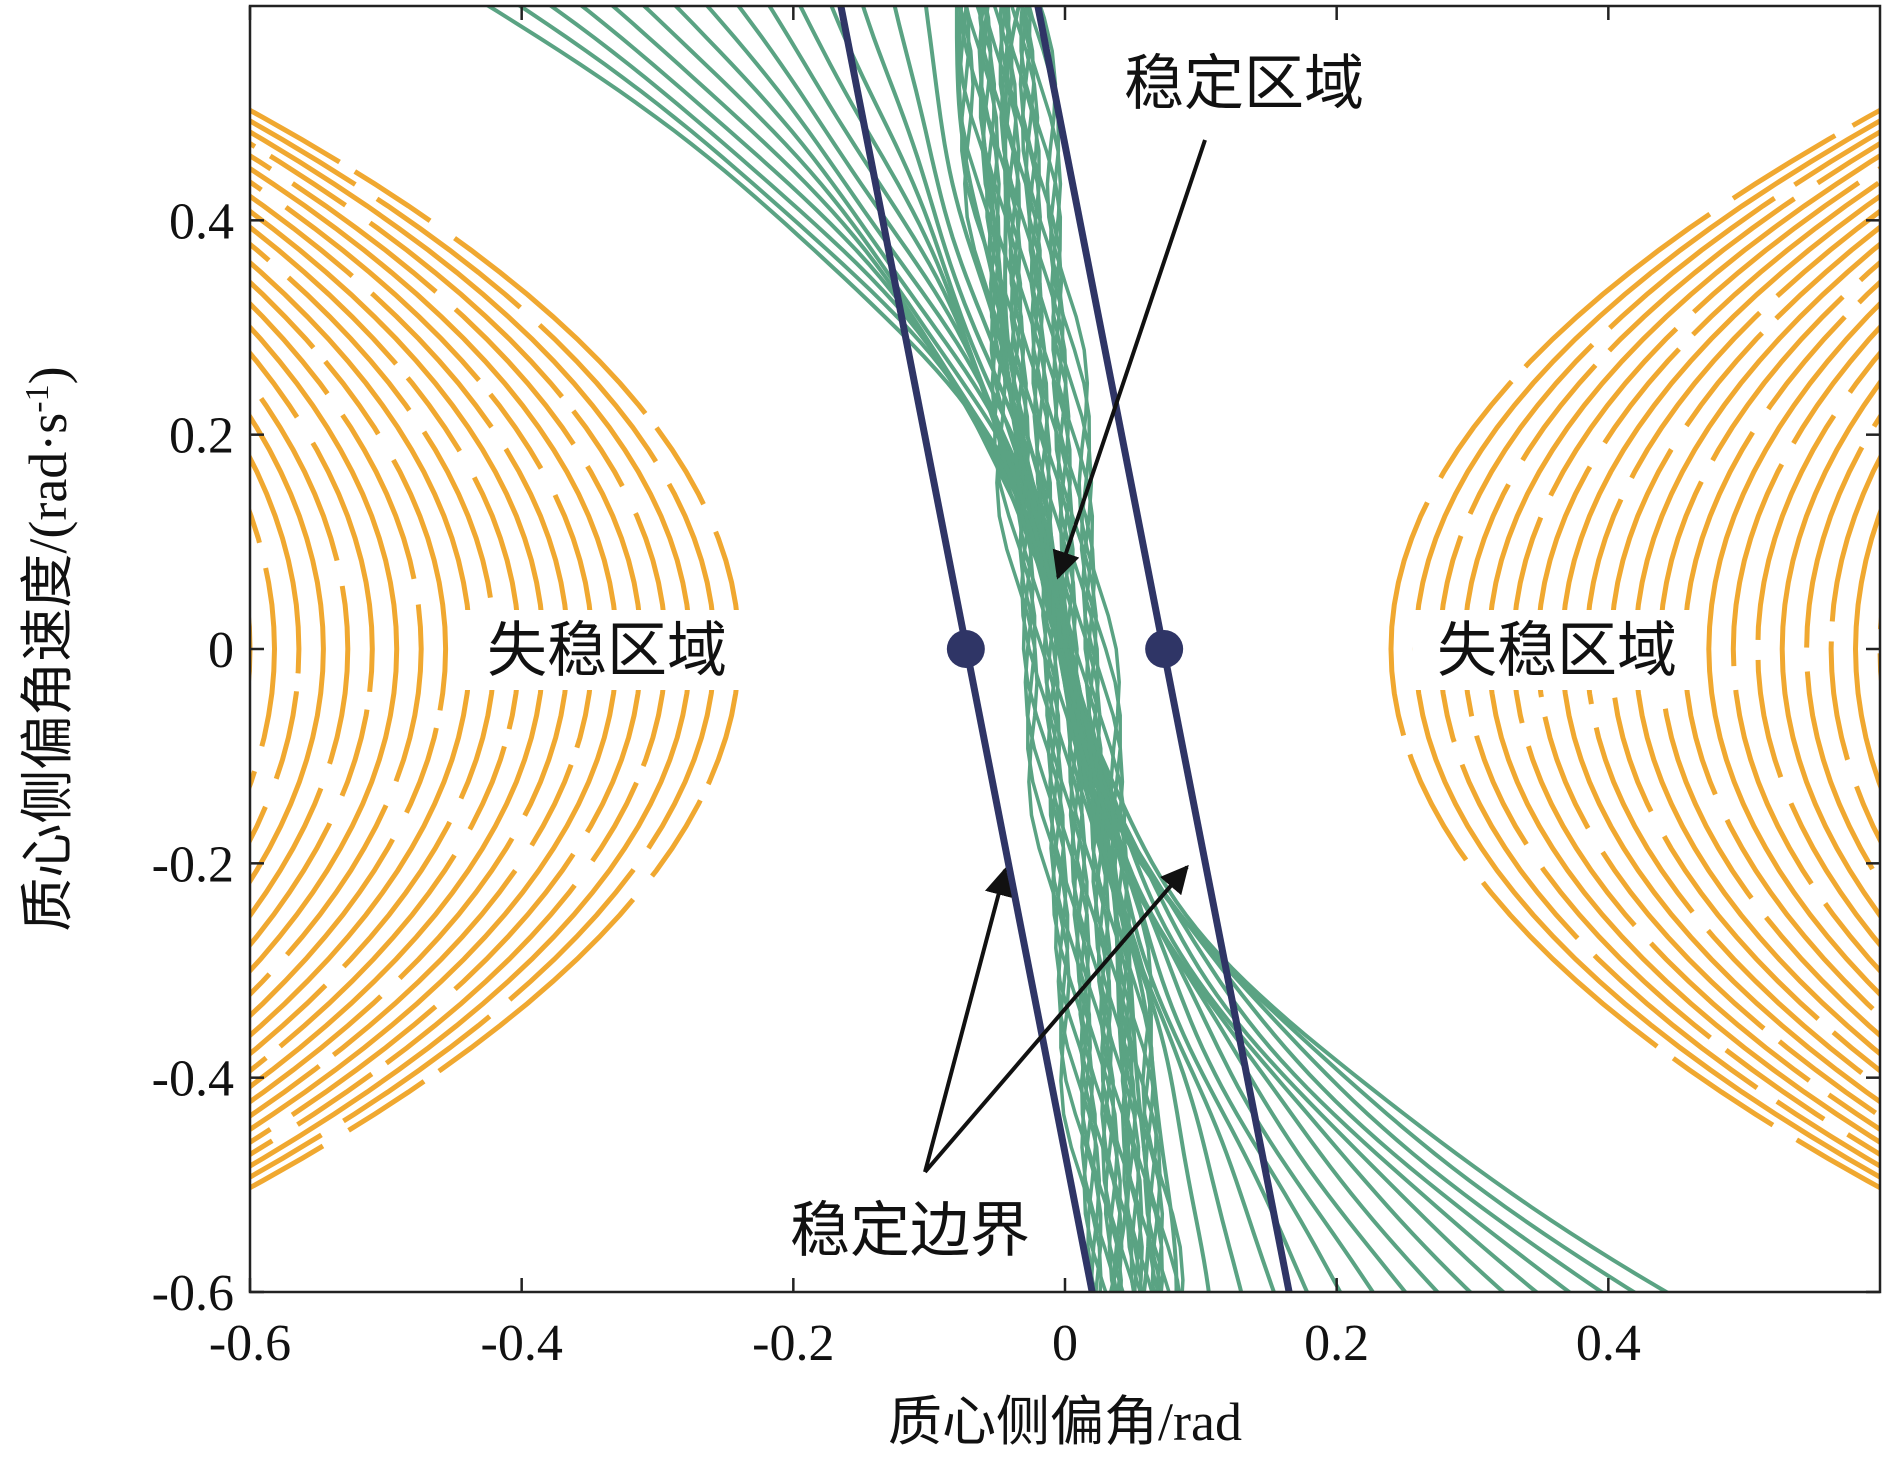  What do you see at coordinates (1608, 1343) in the screenshot?
I see `x-tick-label: 0.4` at bounding box center [1608, 1343].